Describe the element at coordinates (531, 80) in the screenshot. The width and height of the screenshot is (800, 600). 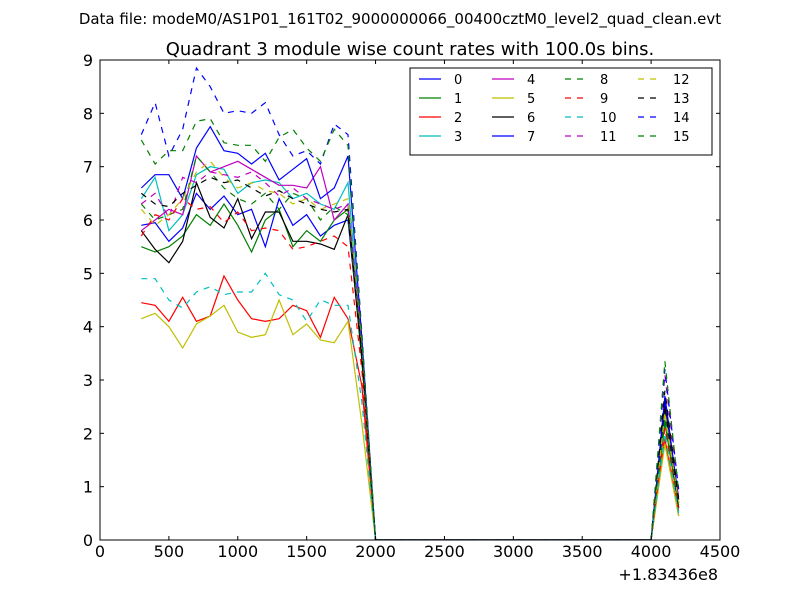
I see `legend-label-4: 4` at that location.